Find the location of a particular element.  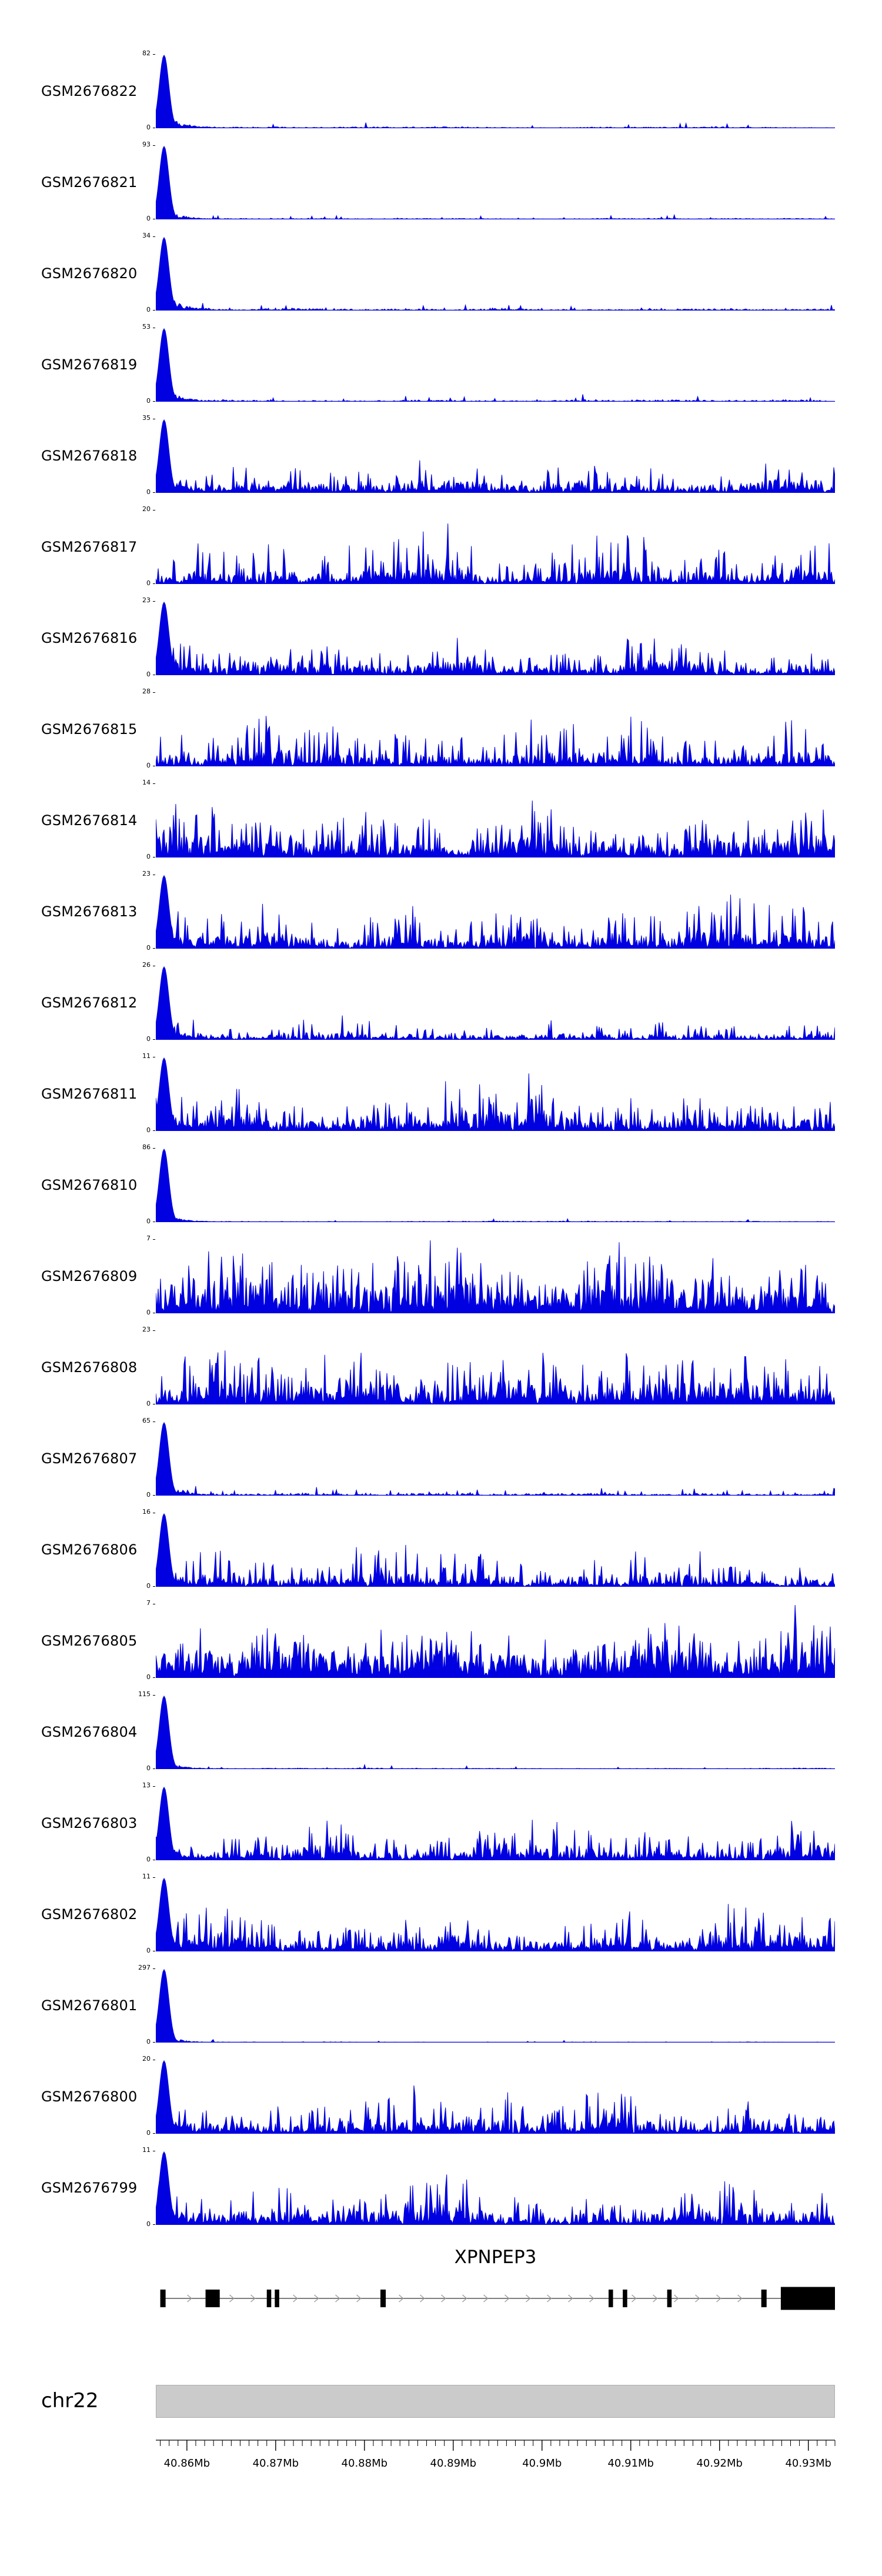

track-label: GSM2676820 is located at coordinates (89, 273).